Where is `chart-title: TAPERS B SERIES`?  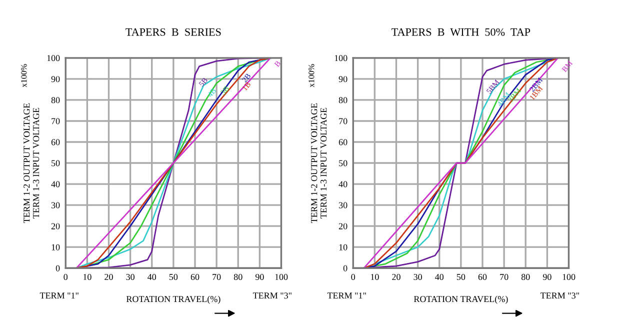 chart-title: TAPERS B SERIES is located at coordinates (173, 32).